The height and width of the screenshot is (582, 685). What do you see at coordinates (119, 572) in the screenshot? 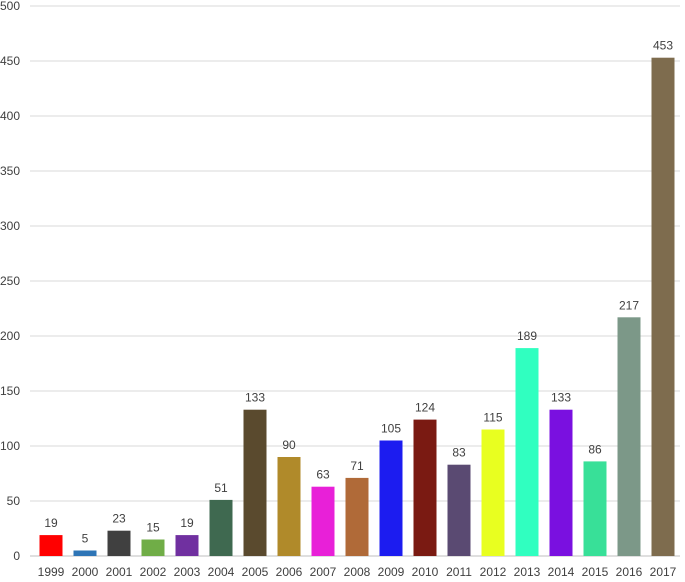
I see `x-tick-label: 2001` at bounding box center [119, 572].